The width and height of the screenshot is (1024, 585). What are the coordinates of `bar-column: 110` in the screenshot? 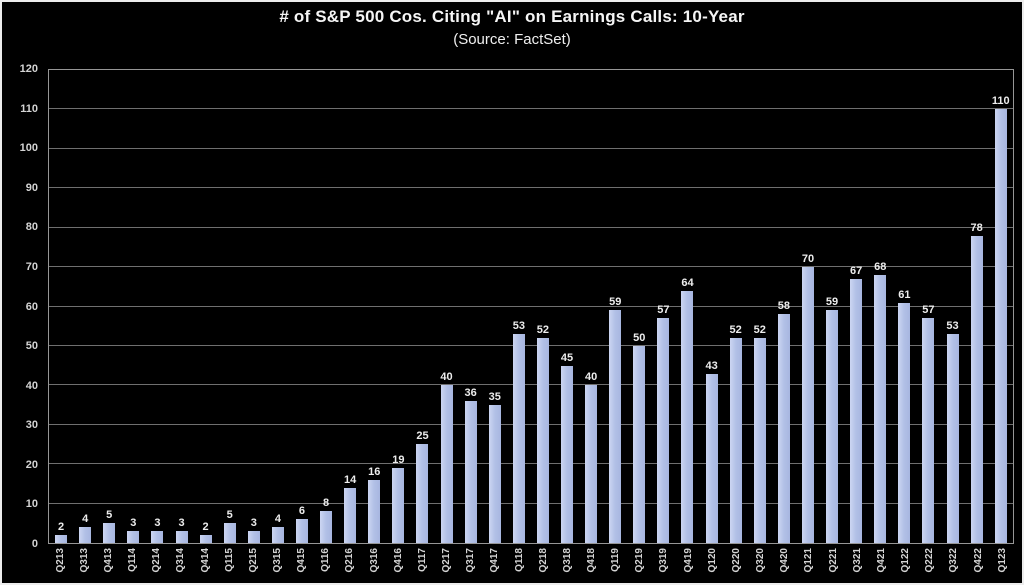 It's located at (1001, 306).